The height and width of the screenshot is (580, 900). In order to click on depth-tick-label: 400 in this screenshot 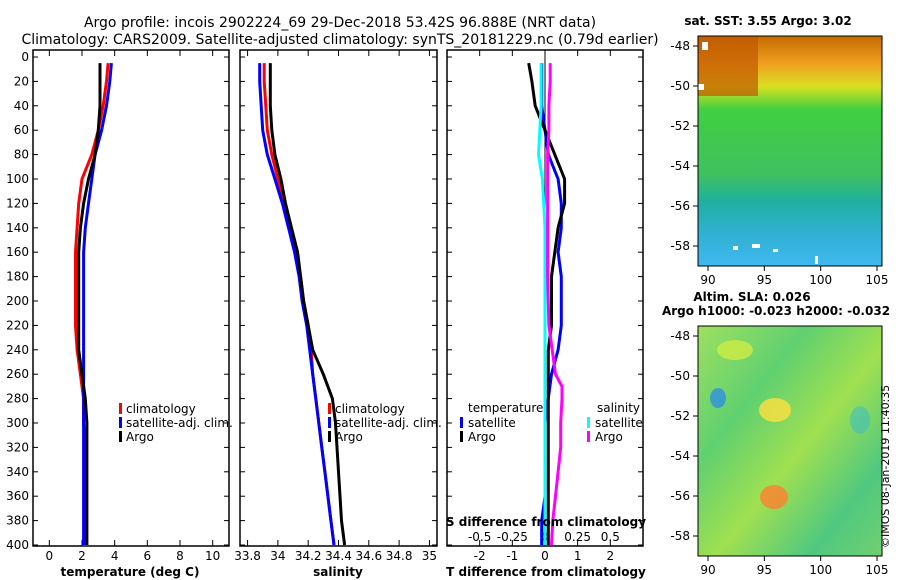, I will do `click(17, 545)`.